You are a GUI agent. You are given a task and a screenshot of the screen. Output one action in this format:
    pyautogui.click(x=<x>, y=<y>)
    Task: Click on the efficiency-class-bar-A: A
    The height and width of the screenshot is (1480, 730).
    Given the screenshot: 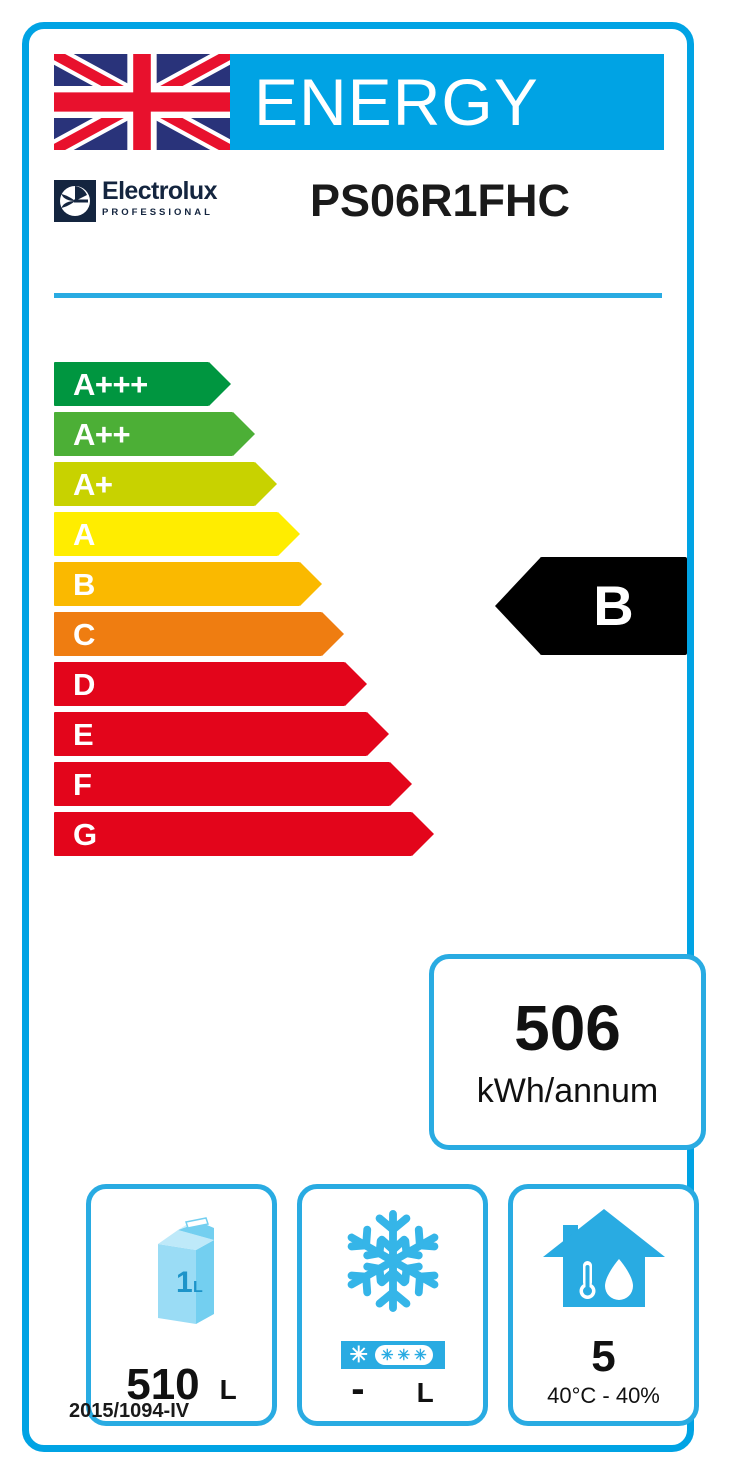 What is the action you would take?
    pyautogui.click(x=264, y=534)
    